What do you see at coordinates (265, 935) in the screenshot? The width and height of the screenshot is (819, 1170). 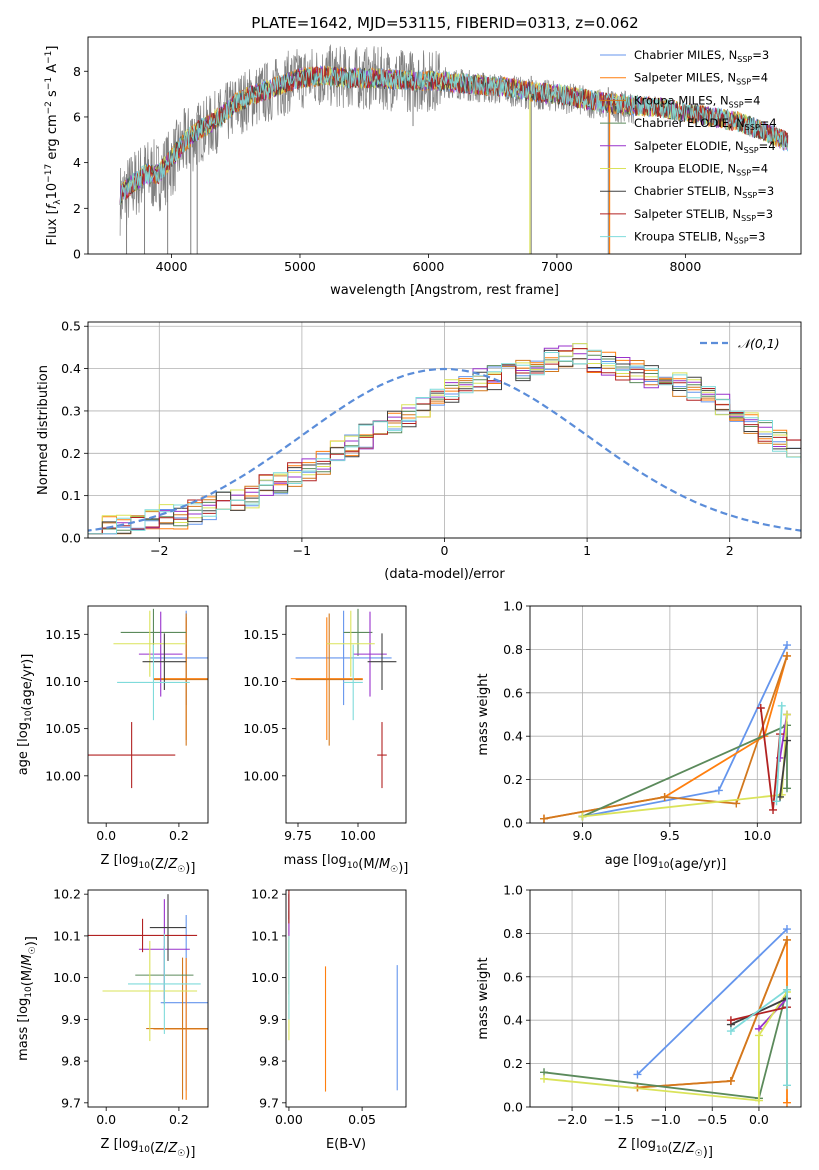 I see `y-tick-label: 10.1` at bounding box center [265, 935].